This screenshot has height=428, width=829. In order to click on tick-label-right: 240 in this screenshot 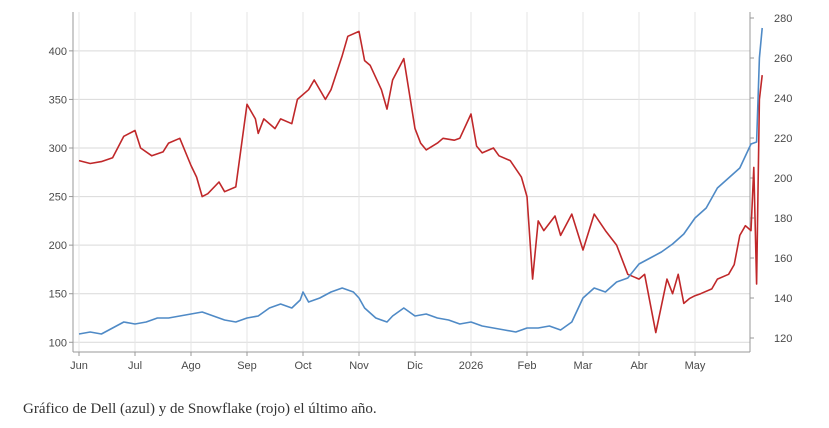, I will do `click(783, 99)`.